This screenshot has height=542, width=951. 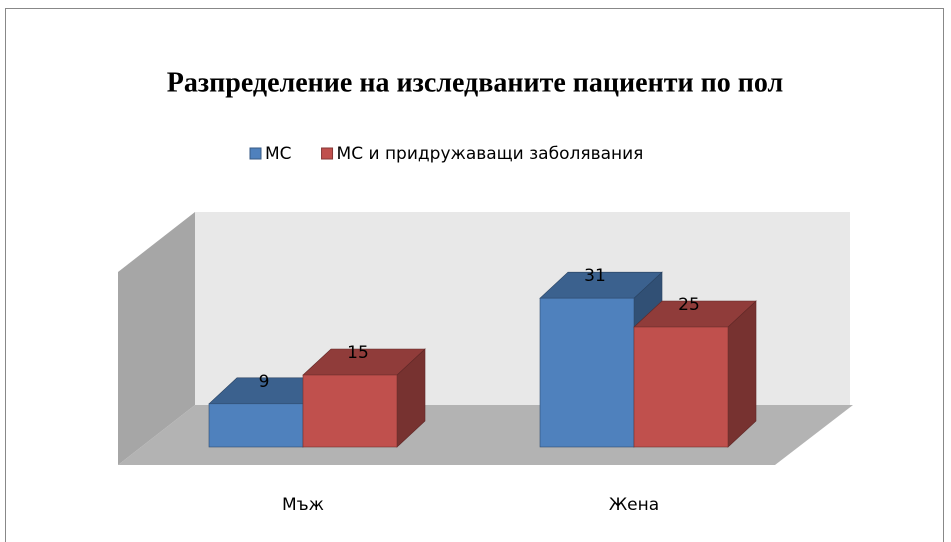 I want to click on data-label: 9, so click(x=264, y=382).